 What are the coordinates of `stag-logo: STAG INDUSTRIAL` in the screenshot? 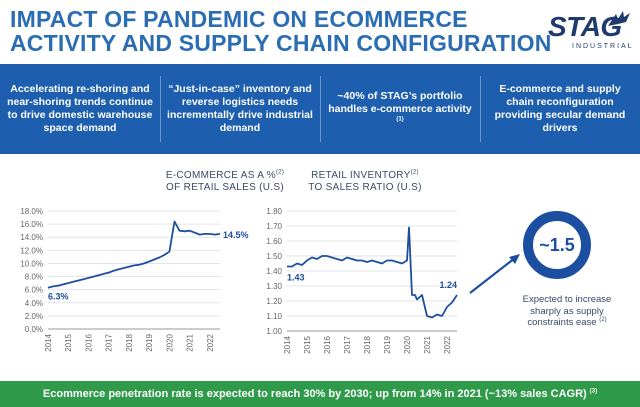 It's located at (591, 32).